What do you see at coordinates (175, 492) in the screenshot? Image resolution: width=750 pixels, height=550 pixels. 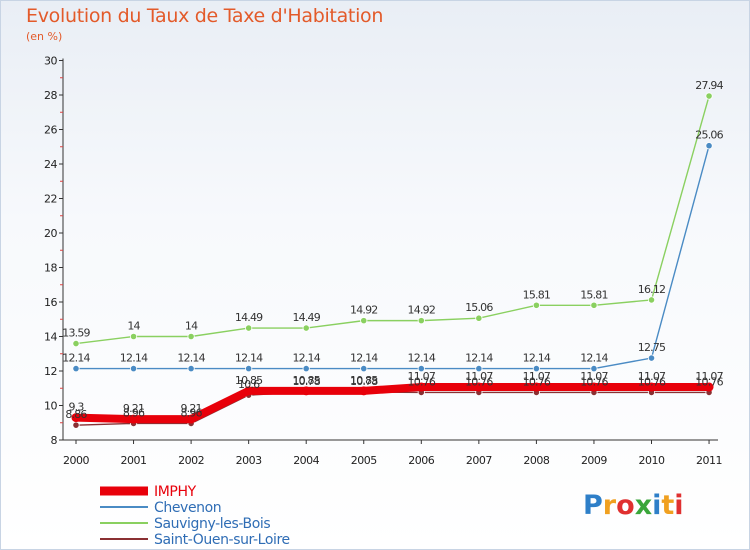 I see `legend-label-imphy: IMPHY` at bounding box center [175, 492].